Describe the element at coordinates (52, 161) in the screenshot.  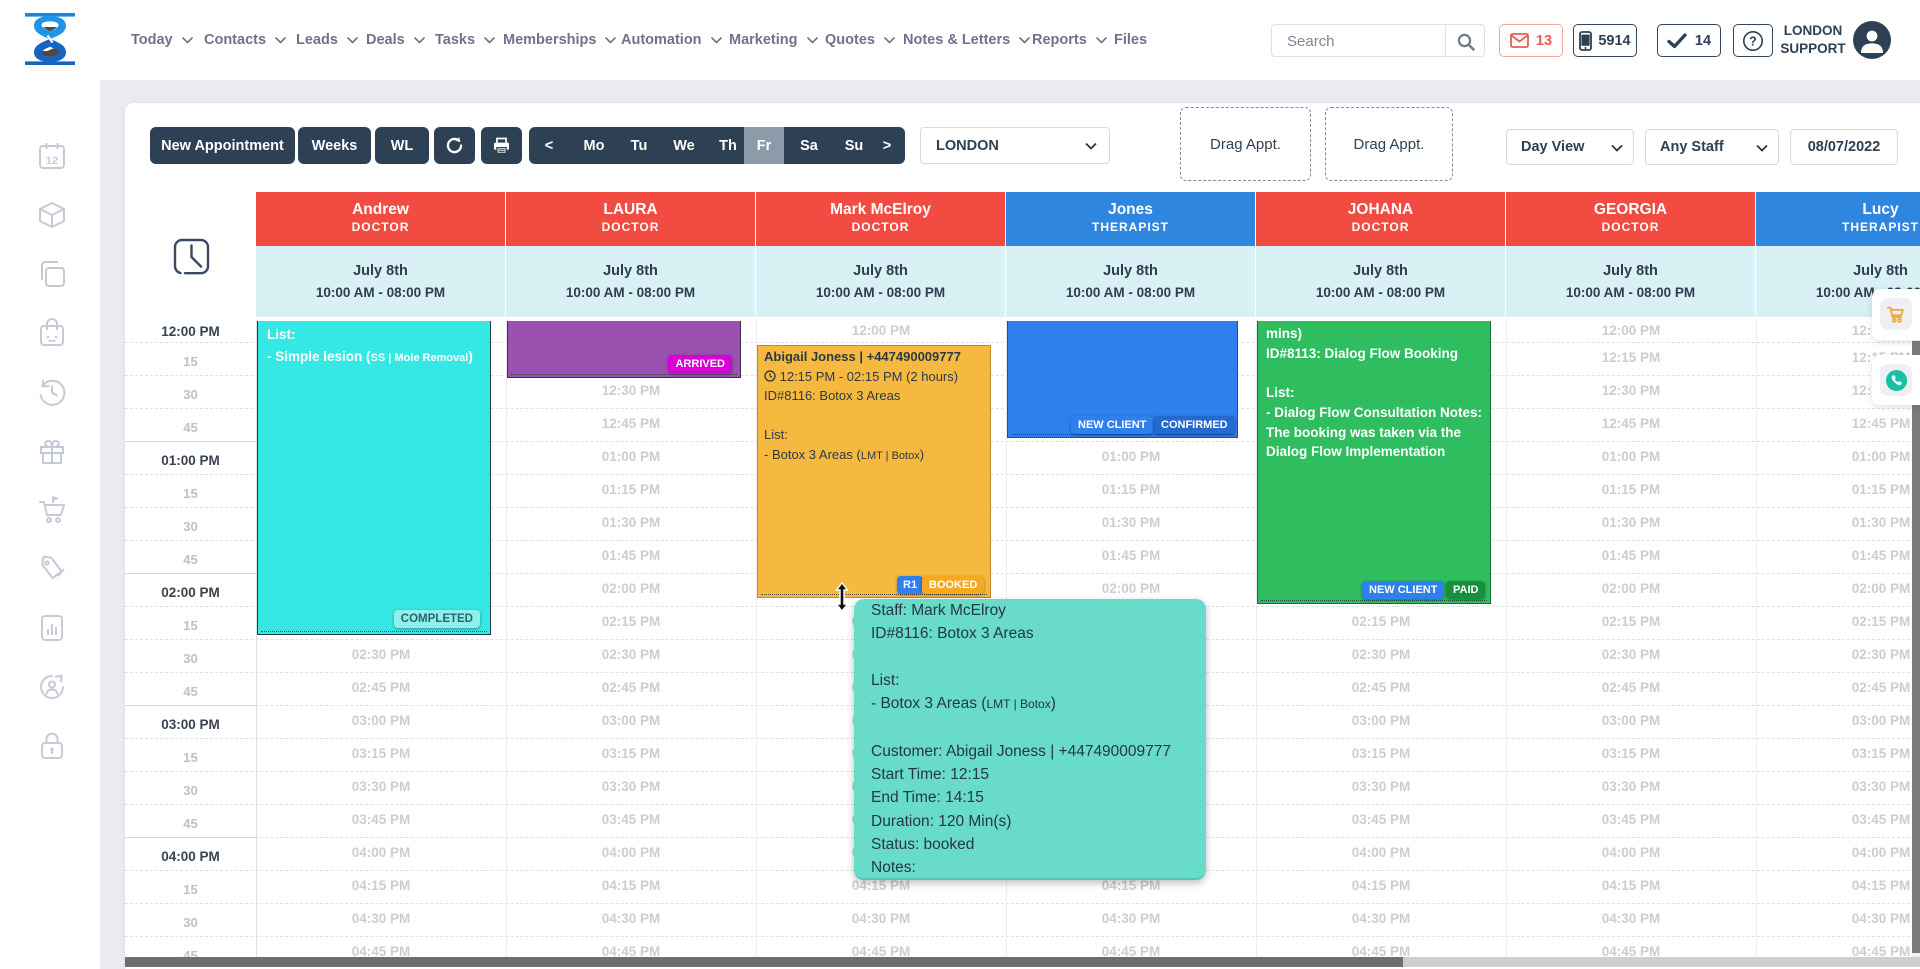
I see `svg-text: 12` at that location.